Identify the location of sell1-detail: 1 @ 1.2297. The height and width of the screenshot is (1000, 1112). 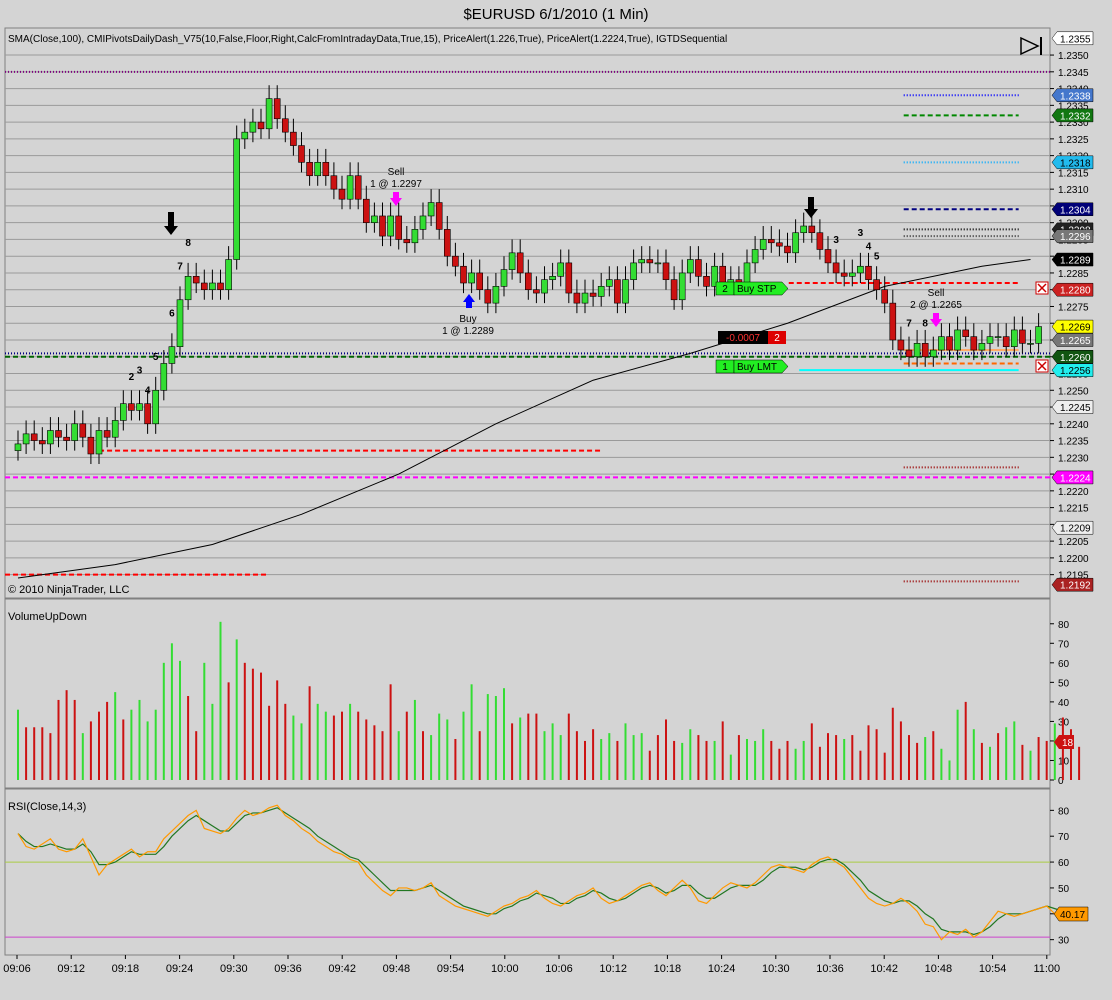
(396, 184).